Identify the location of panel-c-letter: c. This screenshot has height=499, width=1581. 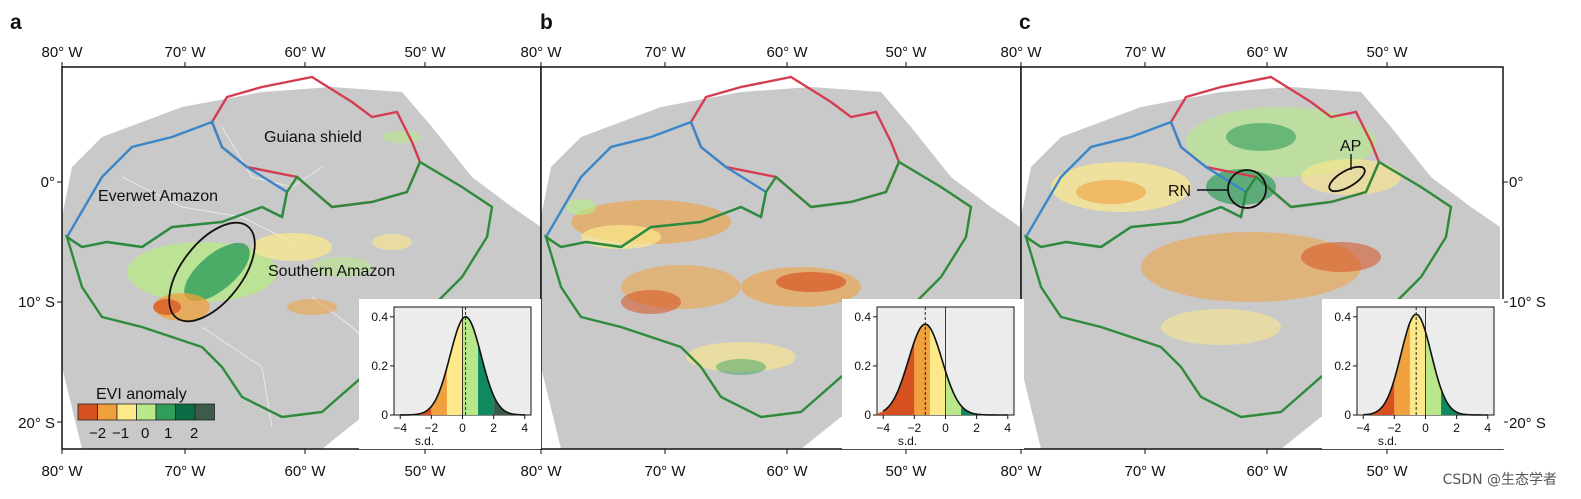
(1025, 22).